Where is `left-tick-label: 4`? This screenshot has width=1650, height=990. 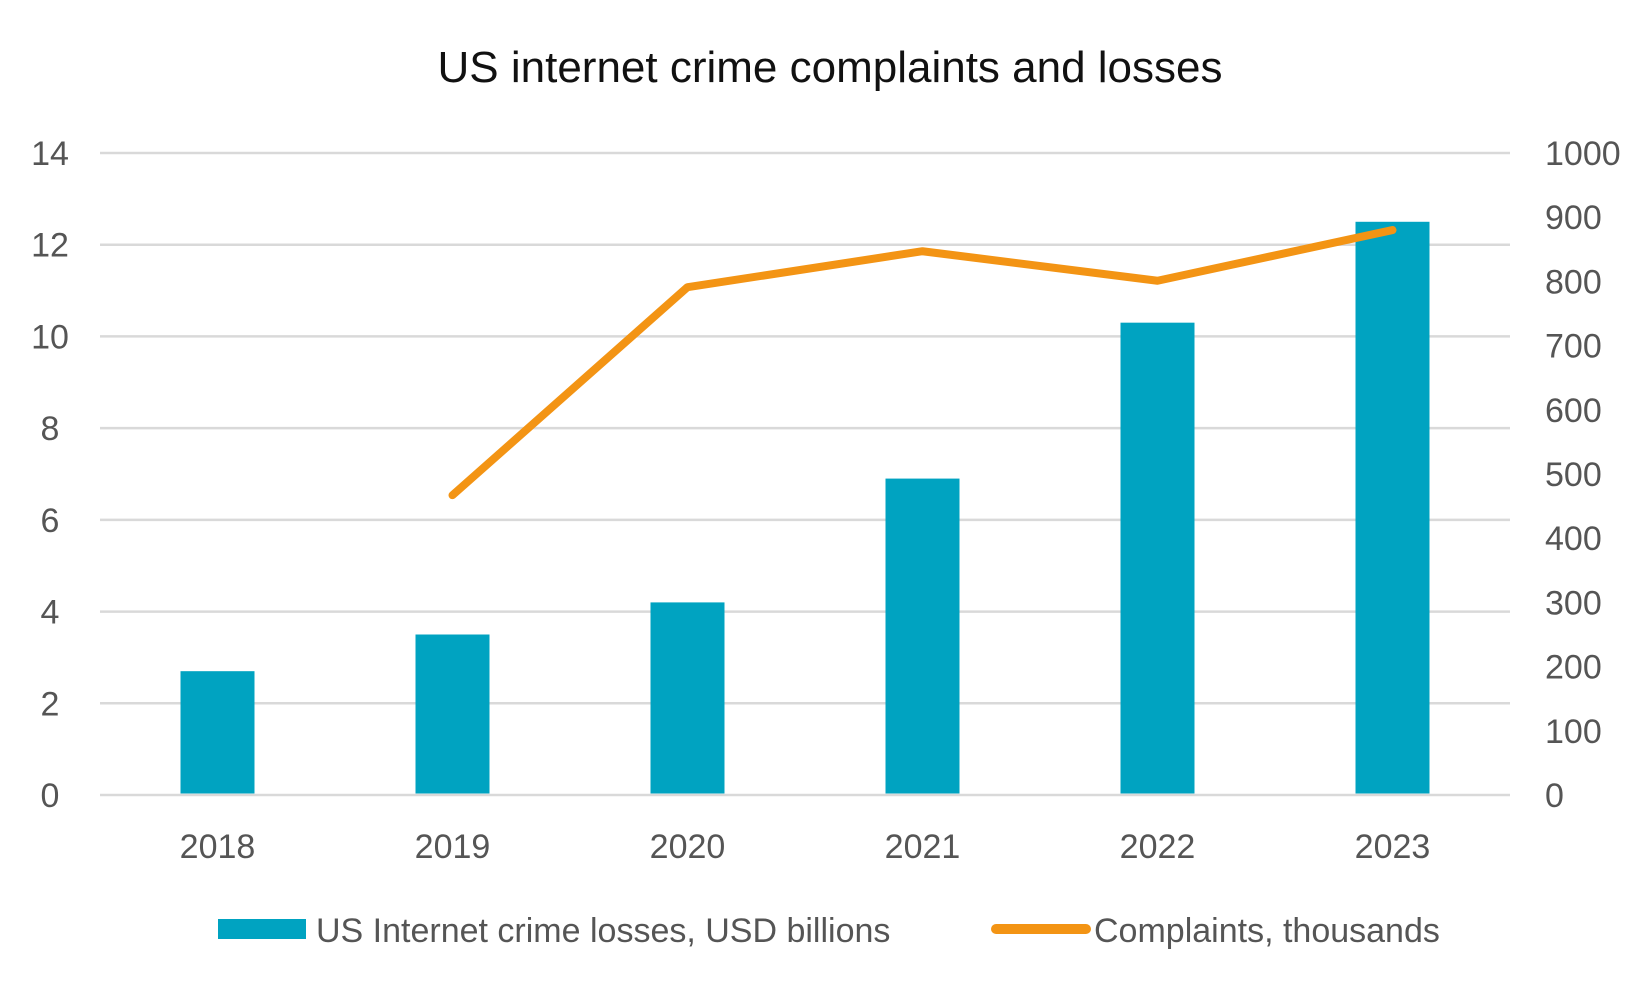 left-tick-label: 4 is located at coordinates (50, 613).